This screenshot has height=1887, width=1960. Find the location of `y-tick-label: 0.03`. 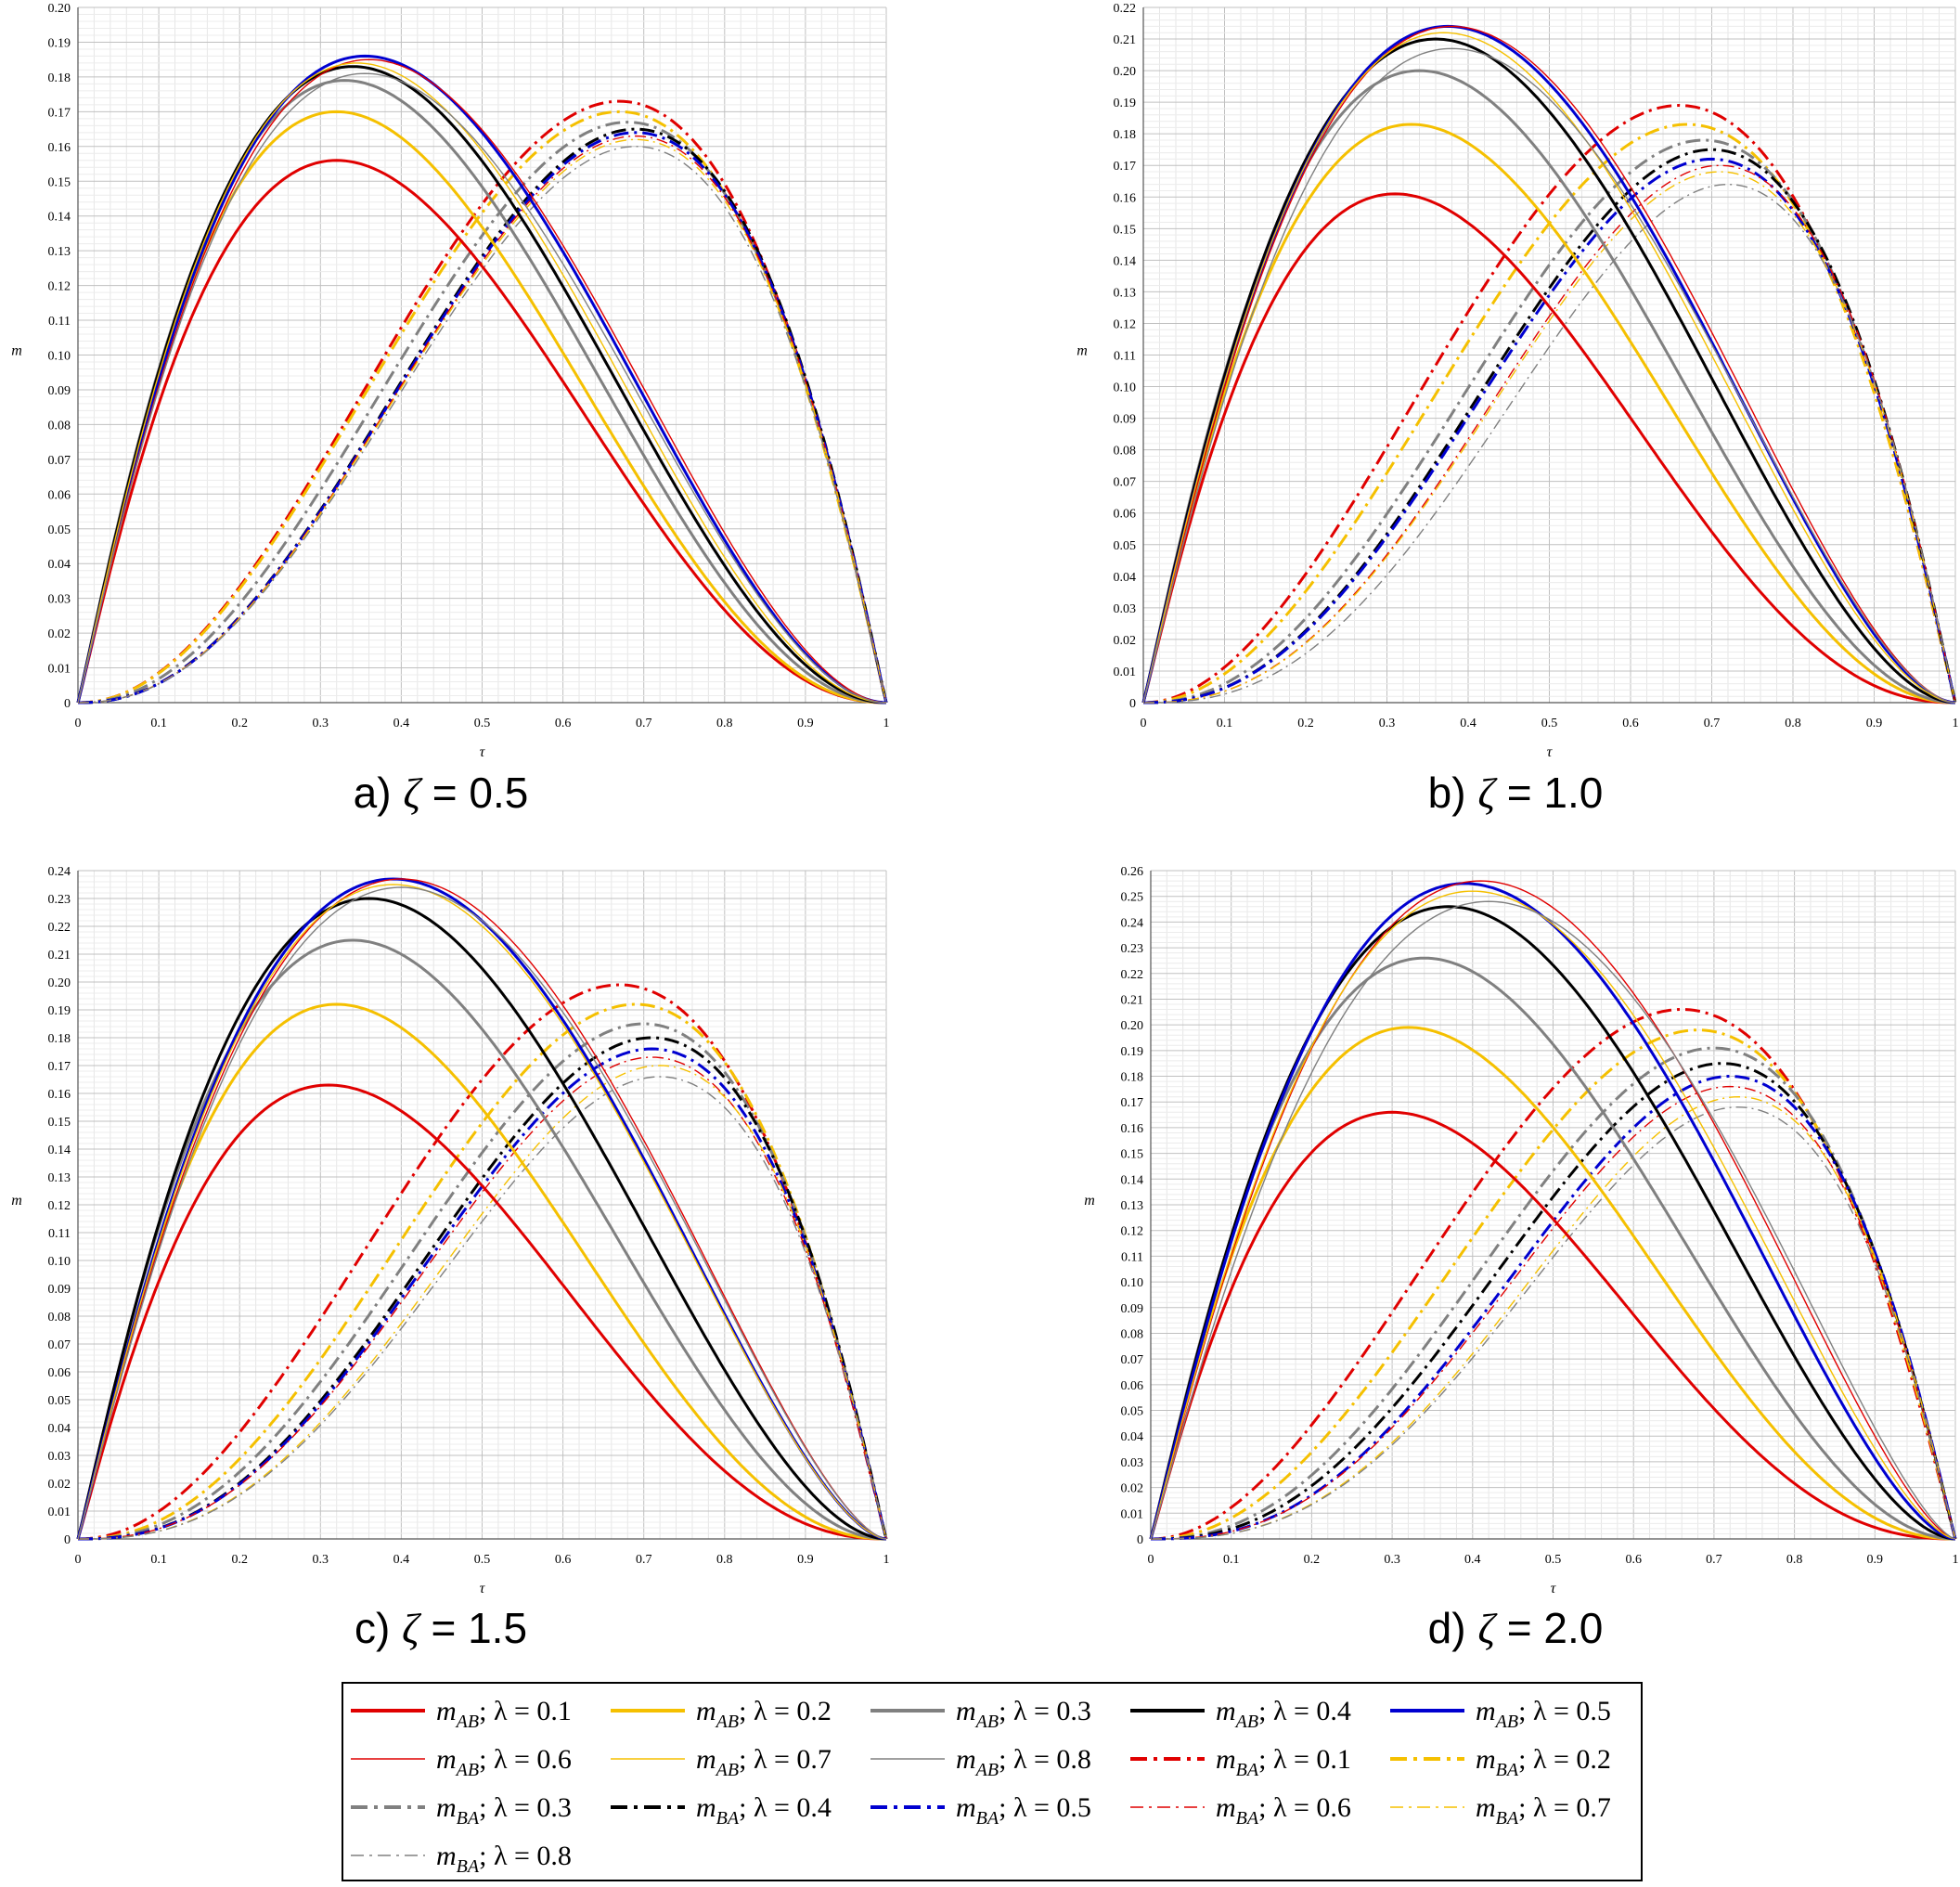

y-tick-label: 0.03 is located at coordinates (59, 600).